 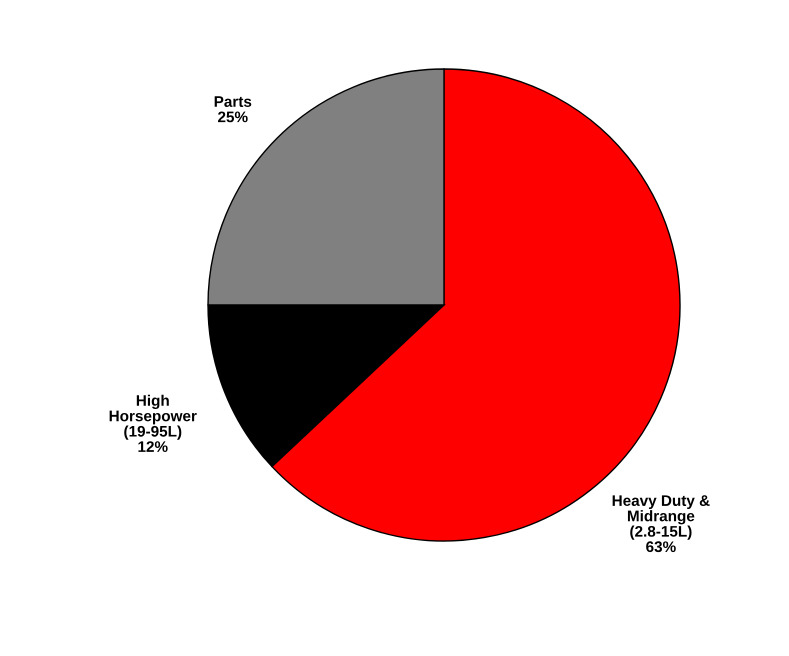 I want to click on slice-label: Parts, so click(x=233, y=101).